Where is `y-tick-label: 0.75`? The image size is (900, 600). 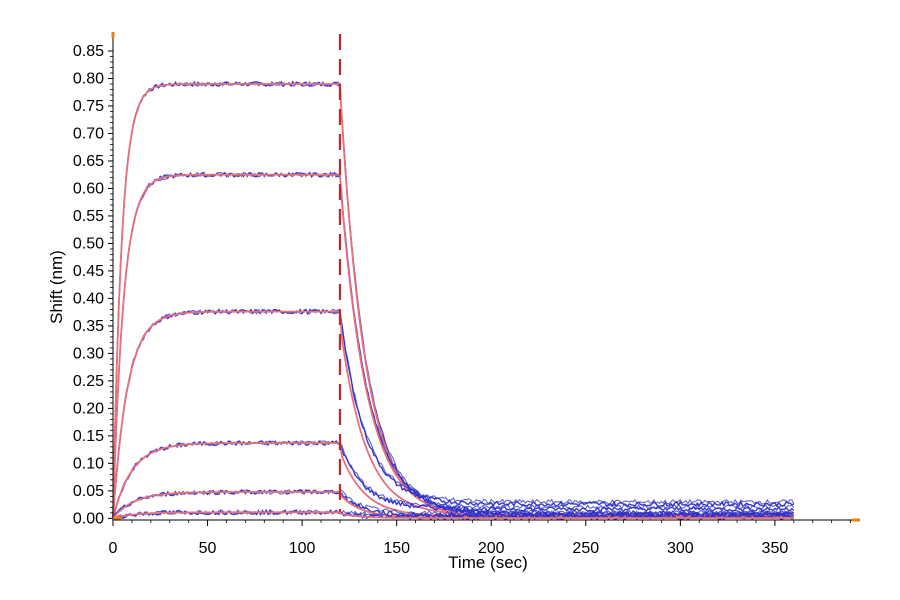
y-tick-label: 0.75 is located at coordinates (88, 106).